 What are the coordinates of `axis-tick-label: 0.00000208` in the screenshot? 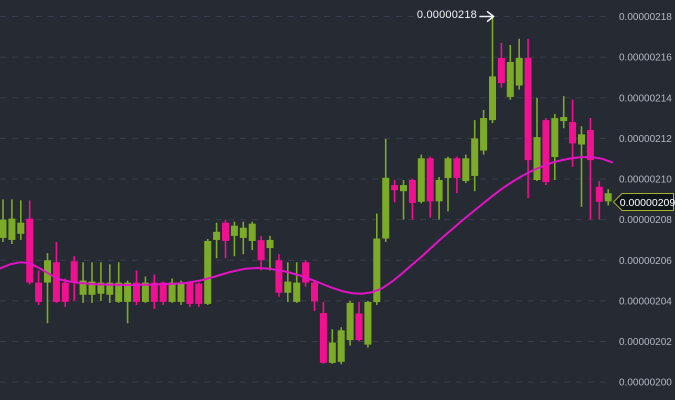 It's located at (645, 220).